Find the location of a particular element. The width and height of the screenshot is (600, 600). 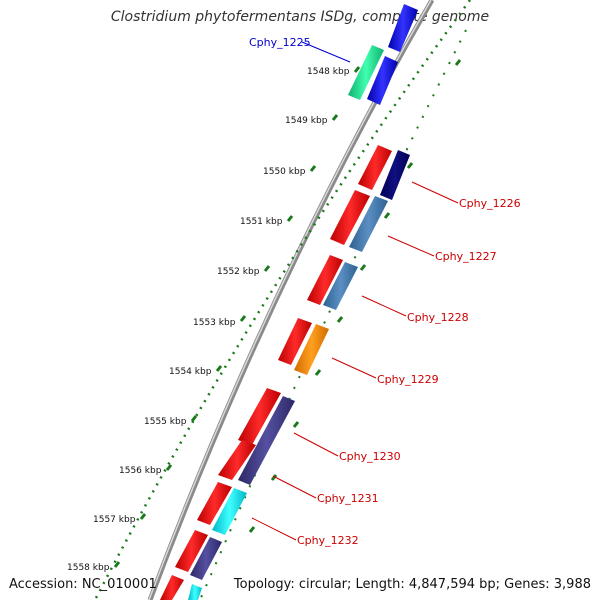

kbp-label: 1550 kbp is located at coordinates (284, 172).